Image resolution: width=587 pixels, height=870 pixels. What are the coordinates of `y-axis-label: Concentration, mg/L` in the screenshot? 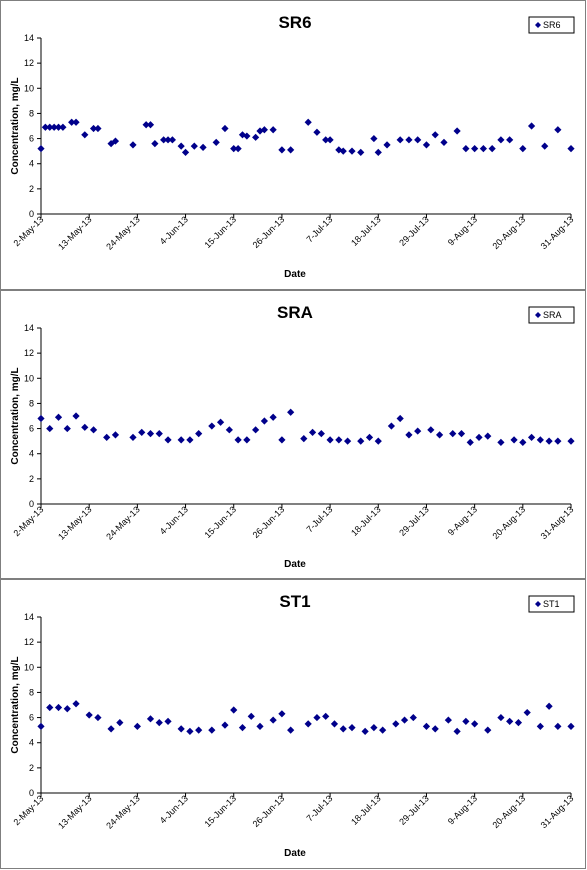 It's located at (15, 415).